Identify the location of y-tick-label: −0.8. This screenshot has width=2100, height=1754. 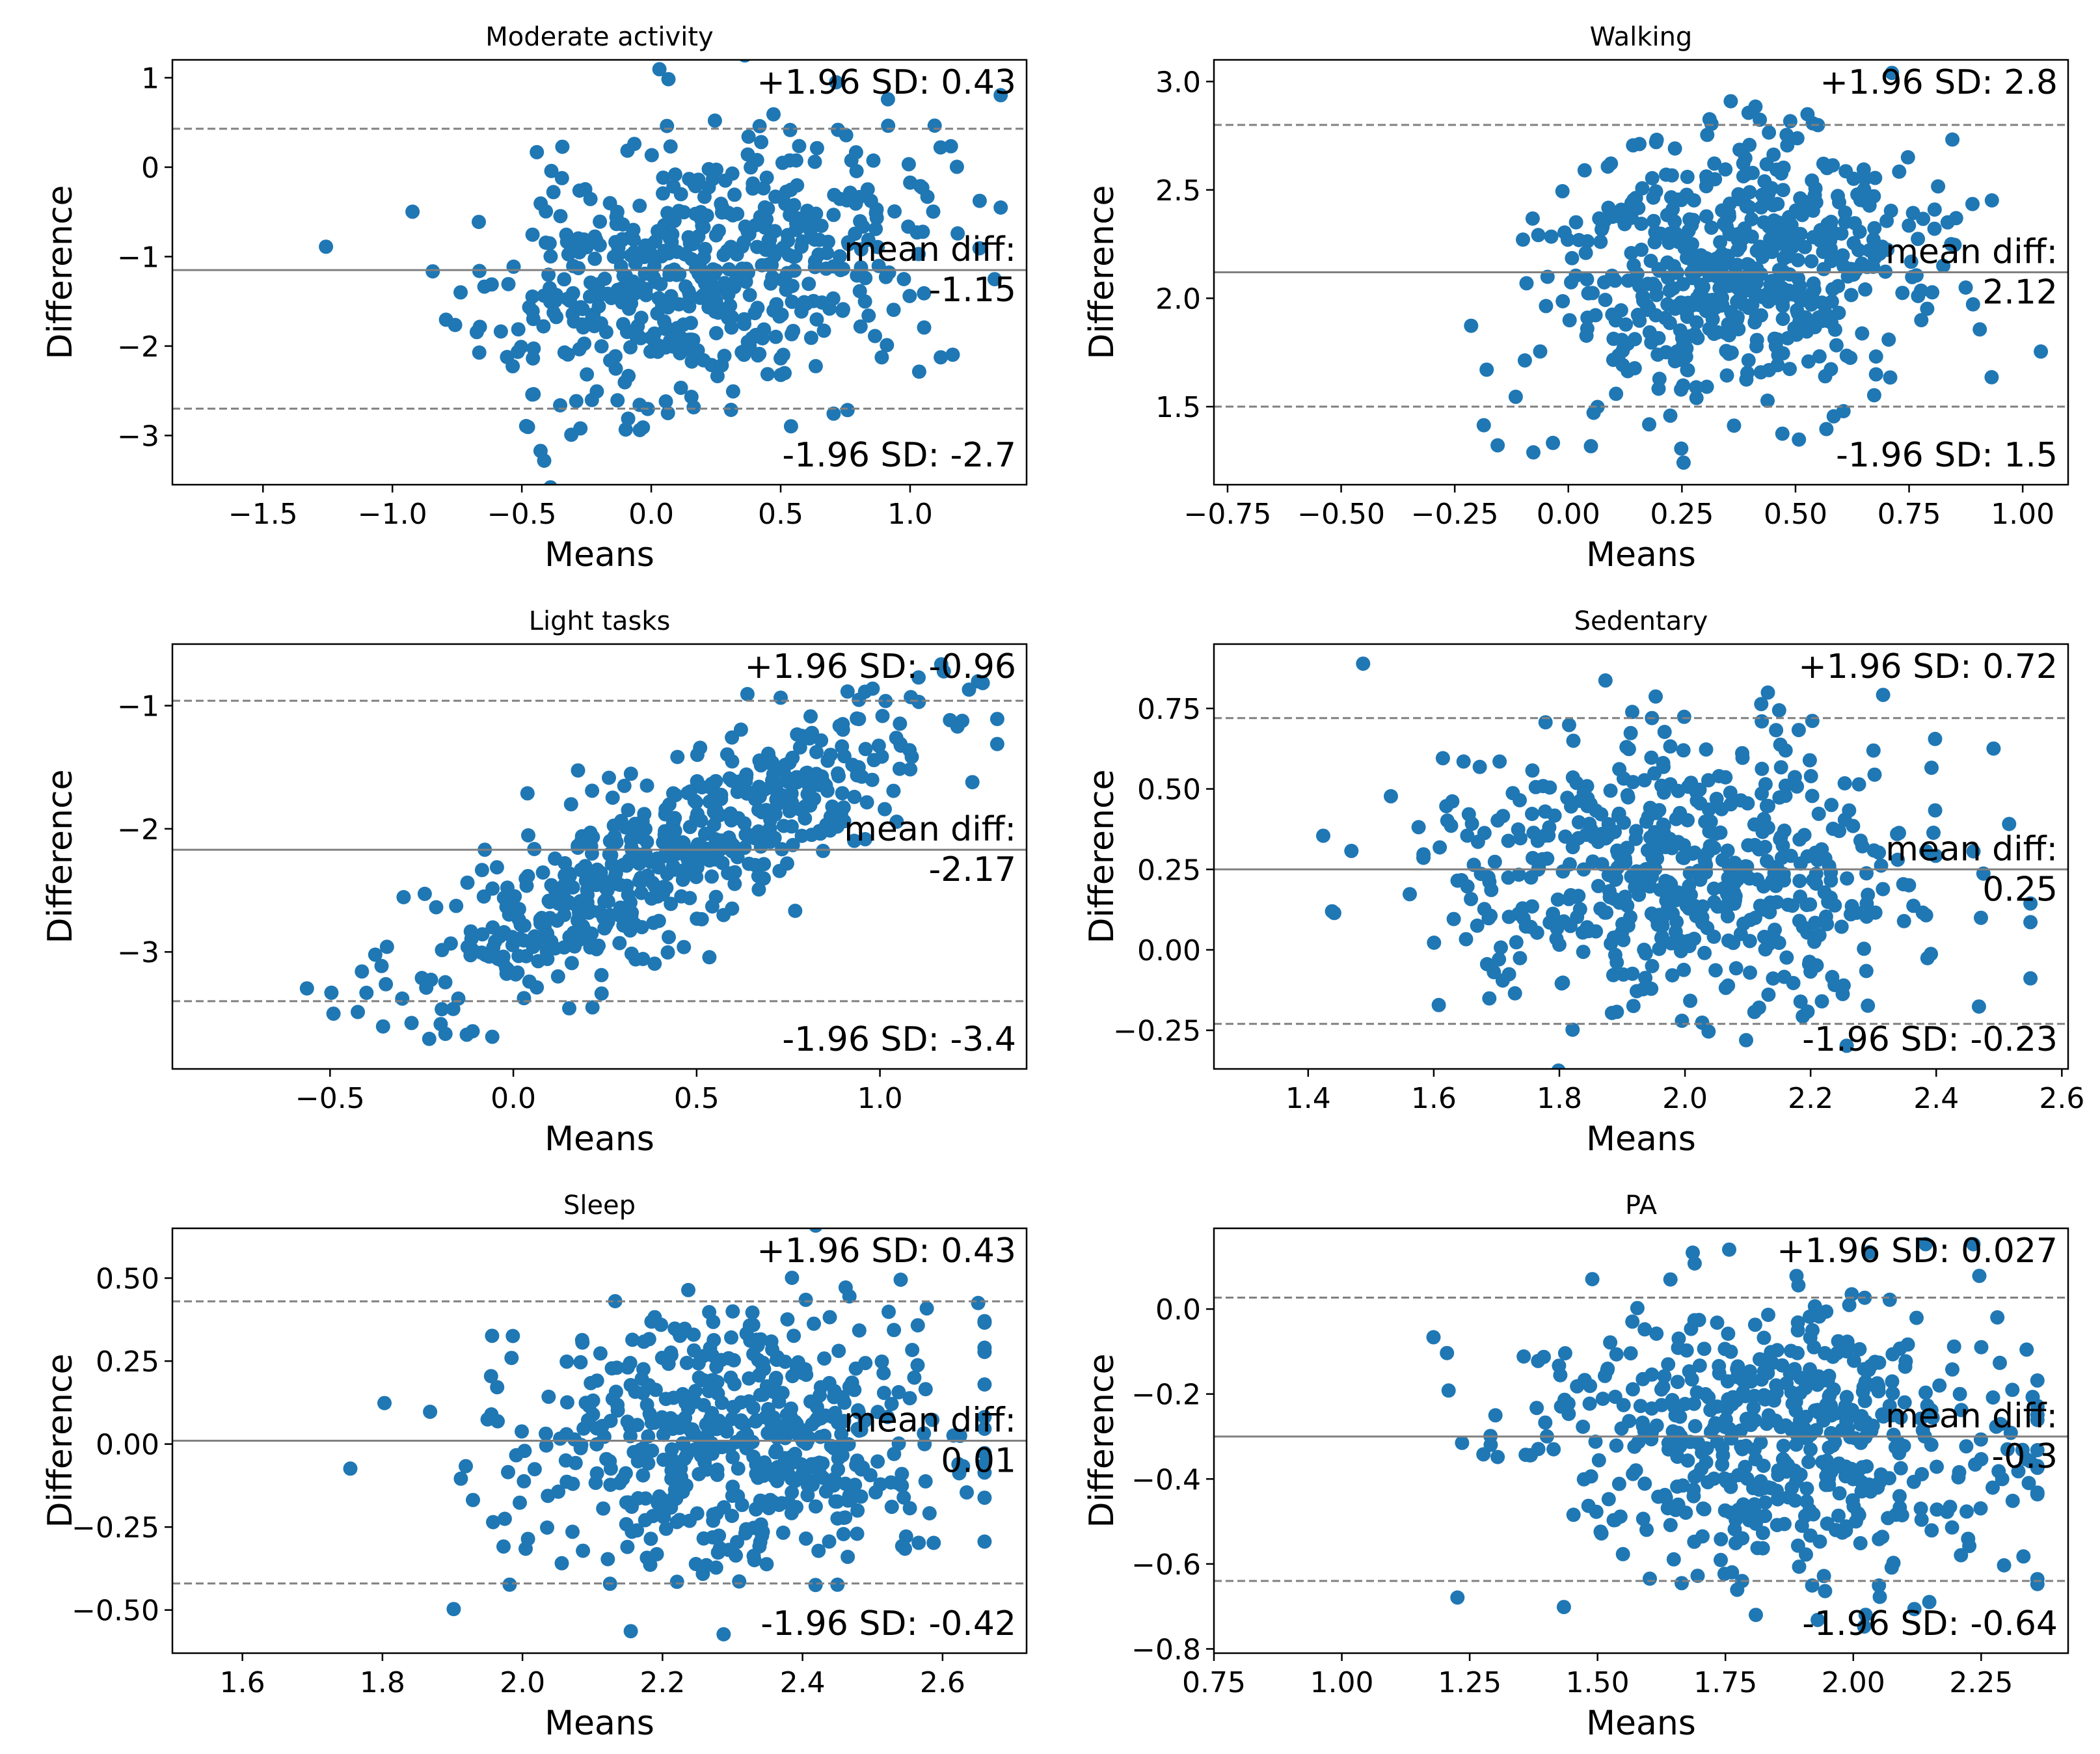
(1166, 1649).